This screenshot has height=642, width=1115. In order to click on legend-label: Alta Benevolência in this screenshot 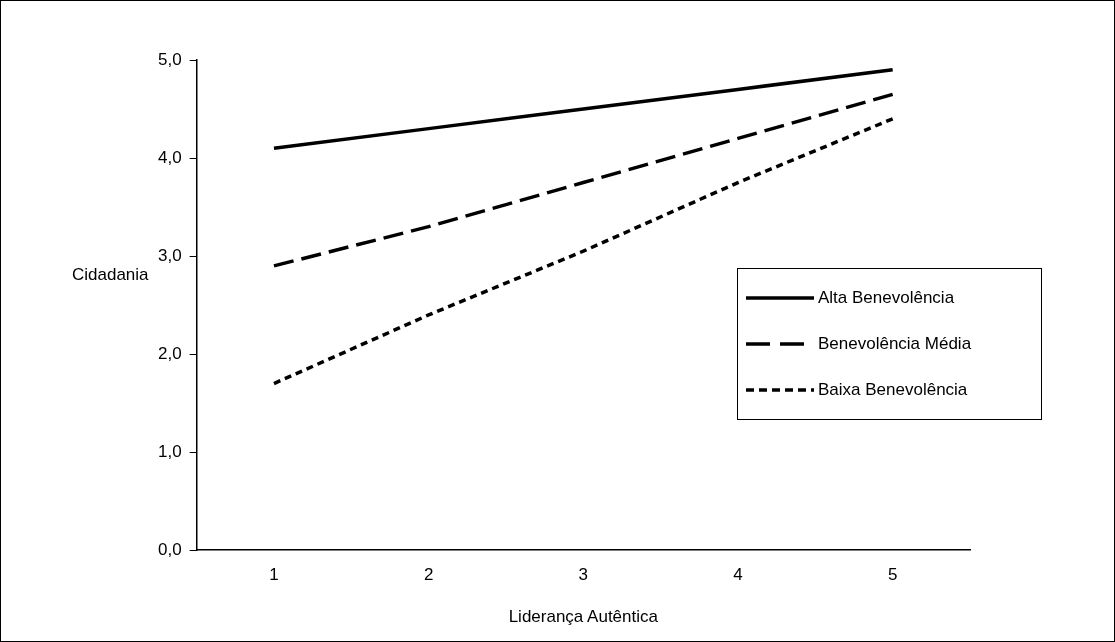, I will do `click(886, 298)`.